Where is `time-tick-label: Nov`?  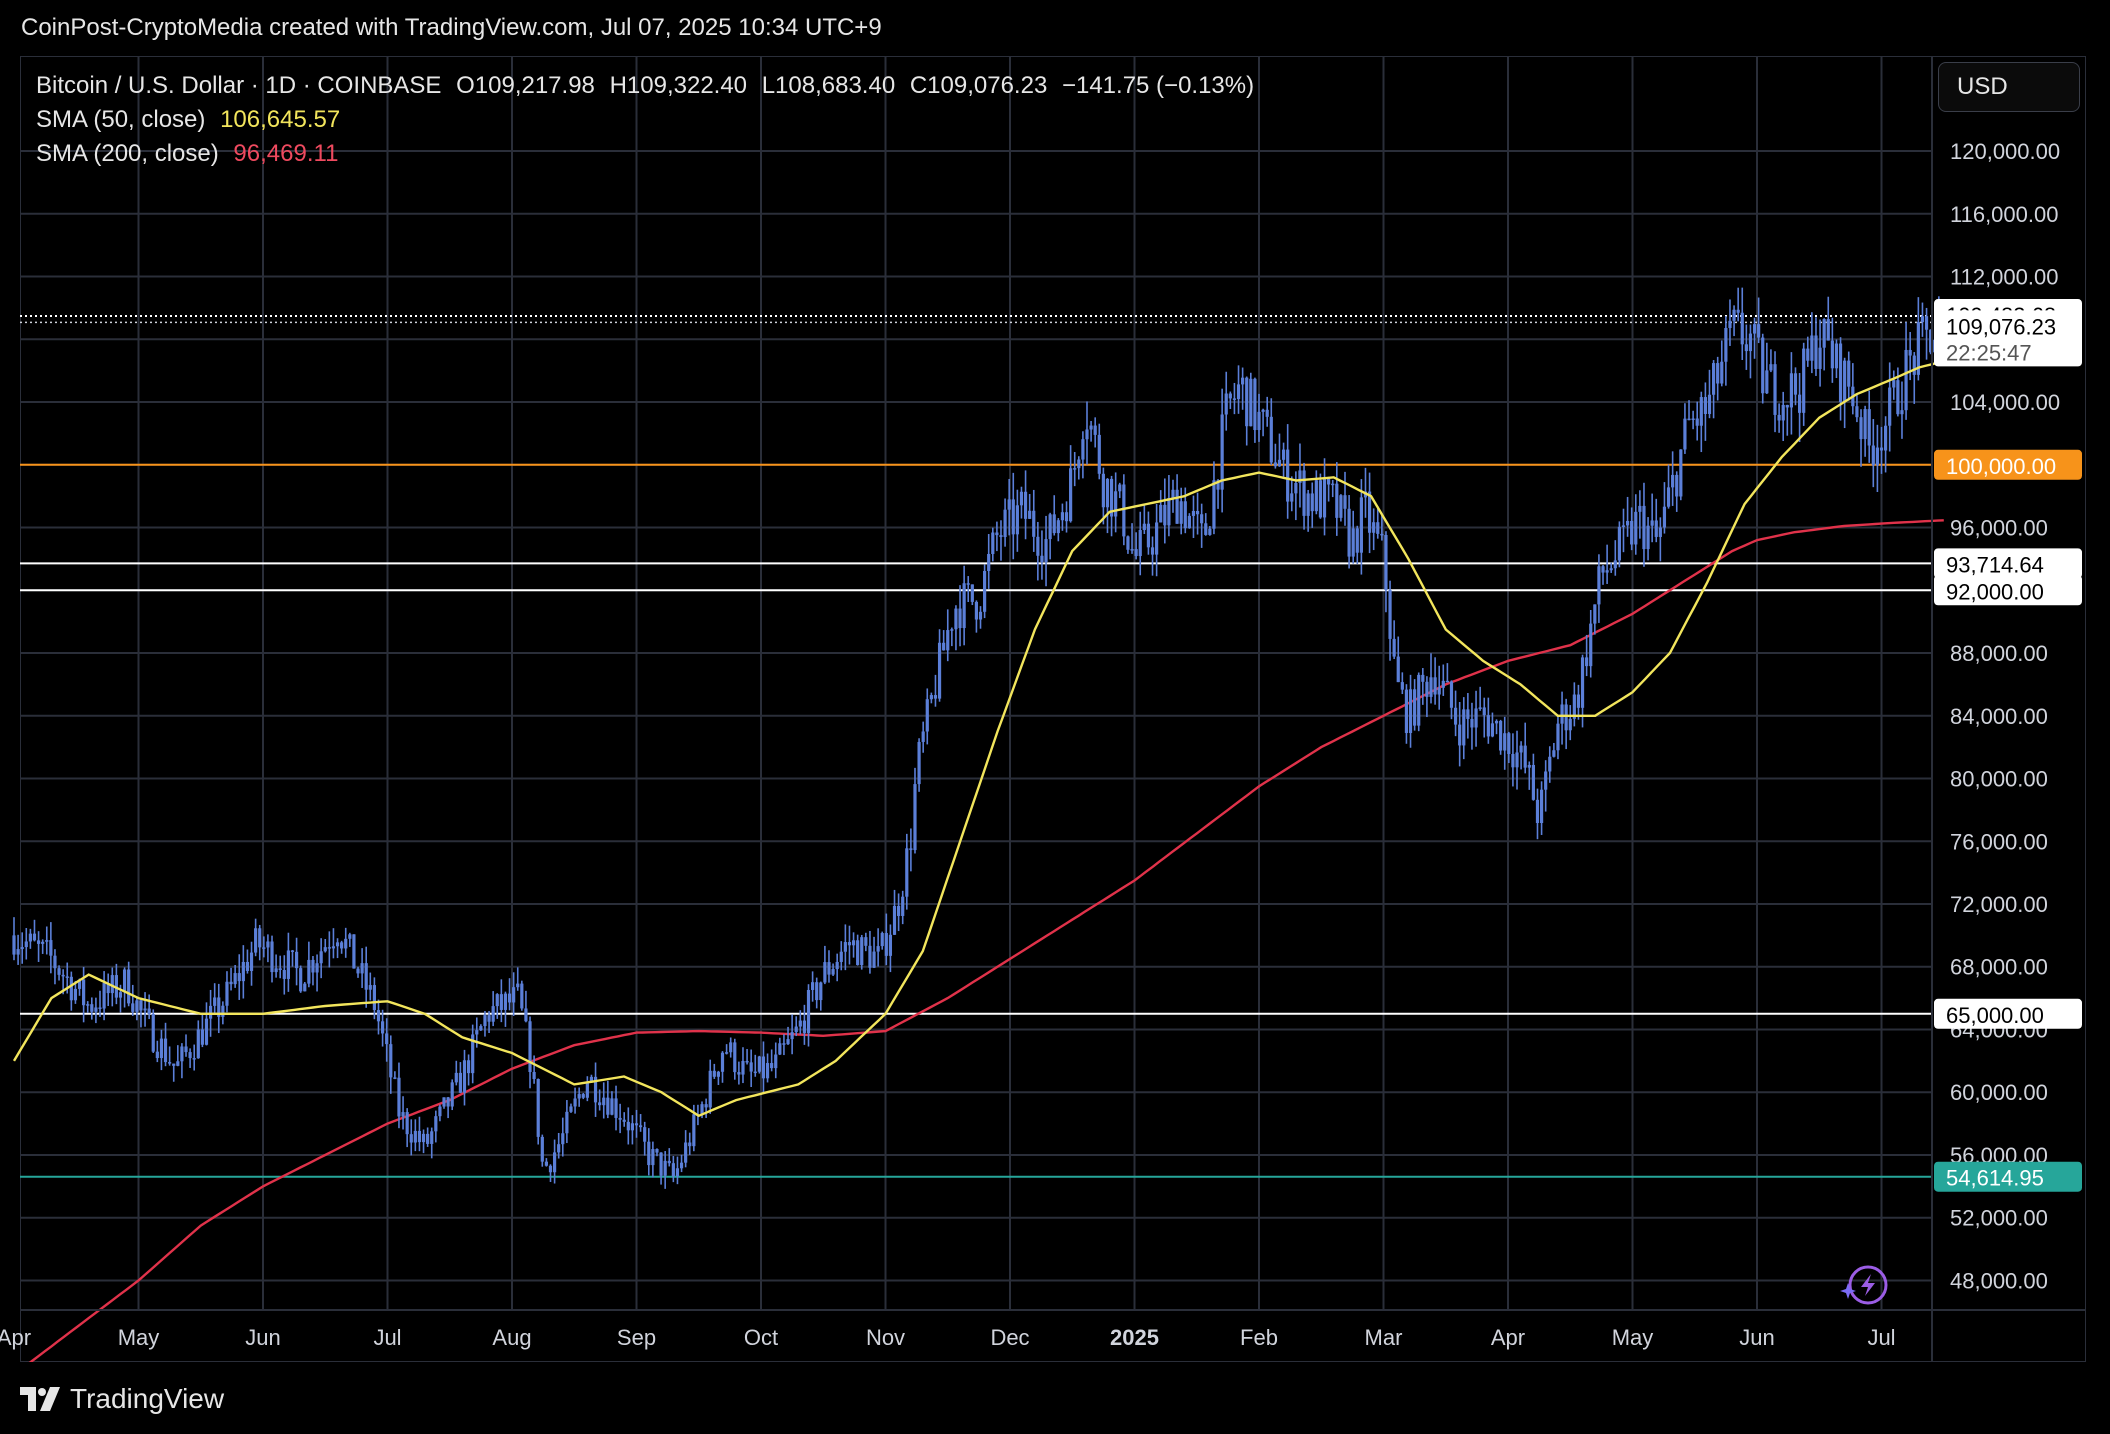 time-tick-label: Nov is located at coordinates (885, 1337).